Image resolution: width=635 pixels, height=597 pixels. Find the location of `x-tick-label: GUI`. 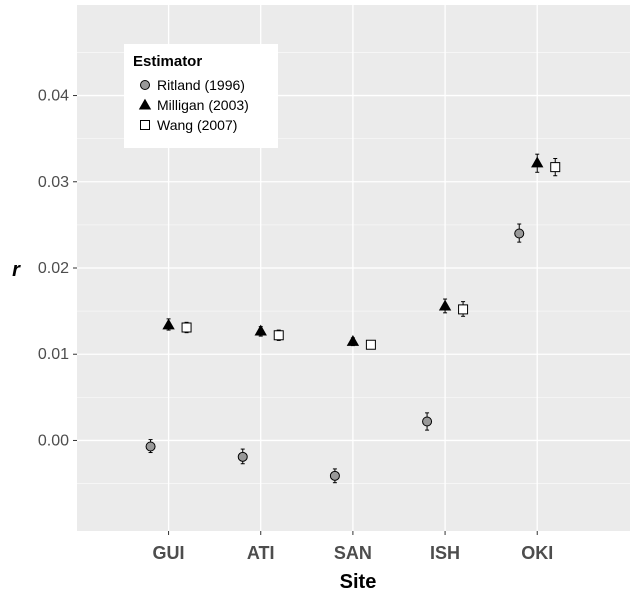

x-tick-label: GUI is located at coordinates (169, 553).